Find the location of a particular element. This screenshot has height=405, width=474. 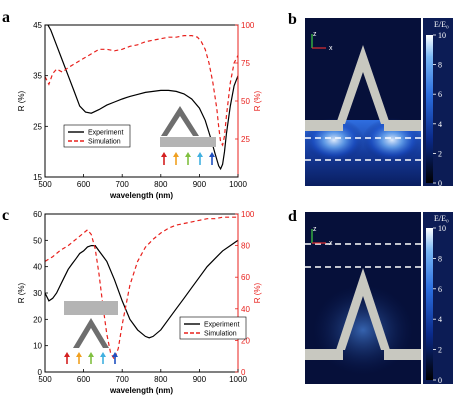

x-tick-label-c: 800 is located at coordinates (161, 379).